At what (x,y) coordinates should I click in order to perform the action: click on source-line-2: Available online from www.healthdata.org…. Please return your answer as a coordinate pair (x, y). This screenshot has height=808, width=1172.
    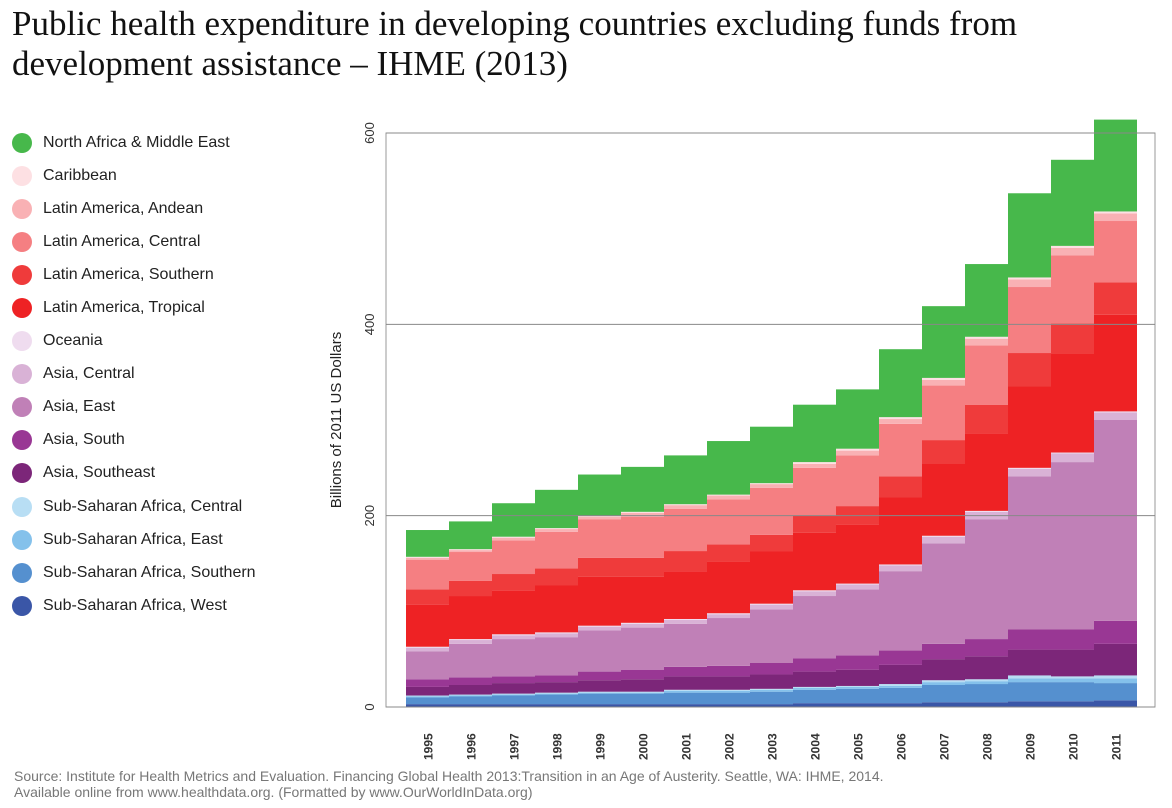
    Looking at the image, I should click on (273, 792).